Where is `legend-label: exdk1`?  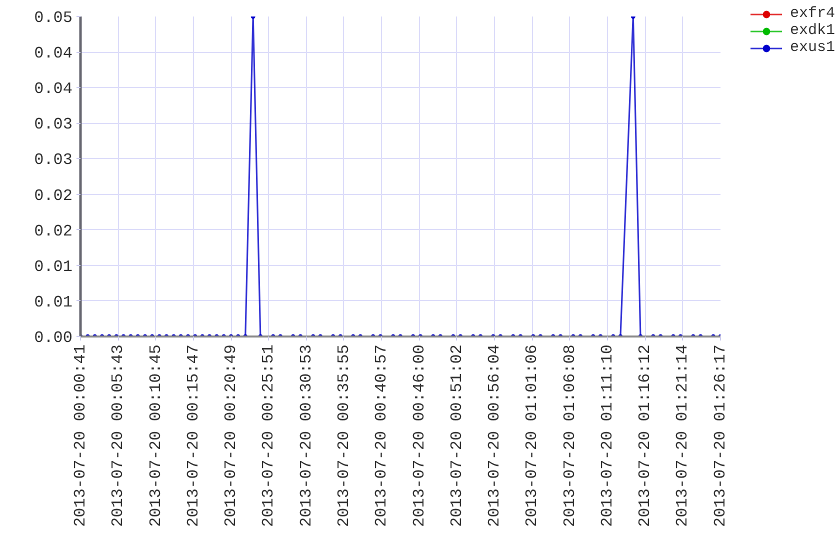 legend-label: exdk1 is located at coordinates (813, 30).